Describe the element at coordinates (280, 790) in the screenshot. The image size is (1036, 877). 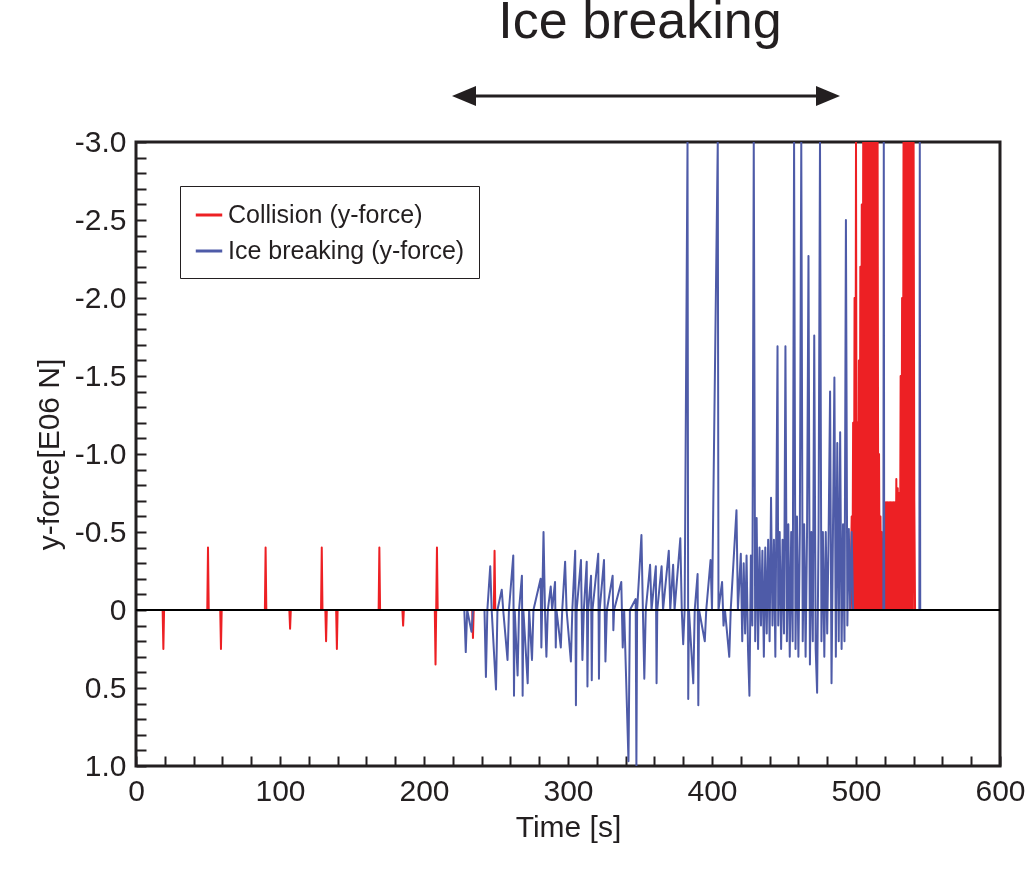
I see `x-tick-label: 100` at that location.